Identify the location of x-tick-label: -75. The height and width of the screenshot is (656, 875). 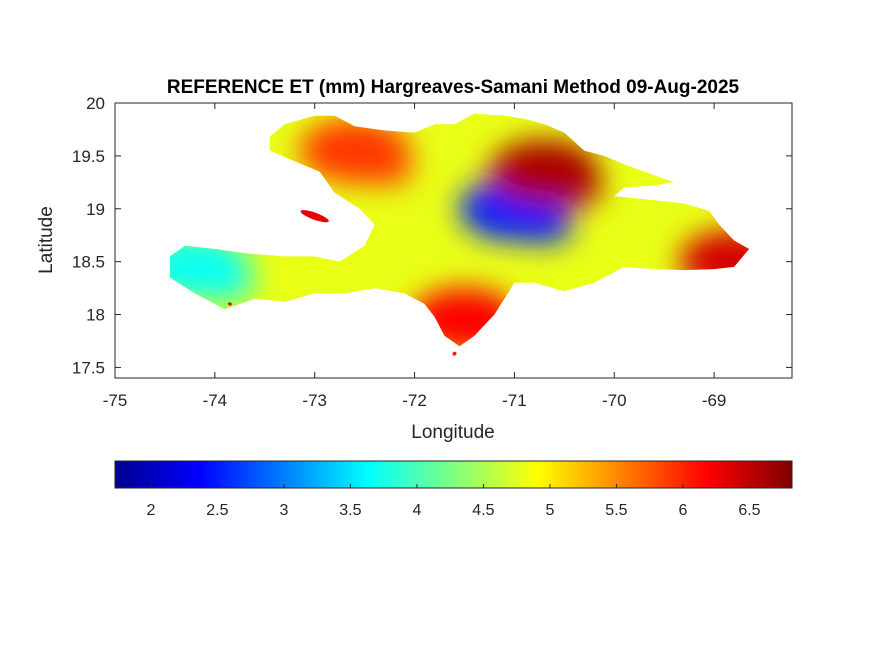
(115, 400).